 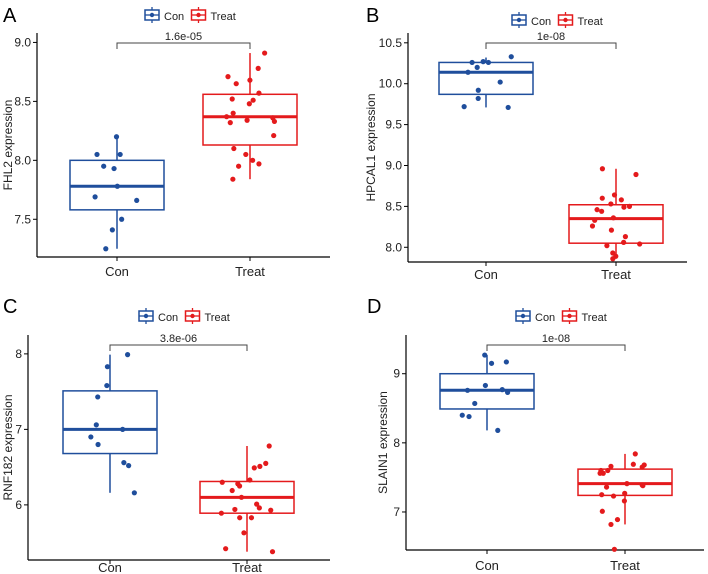 What do you see at coordinates (8, 447) in the screenshot?
I see `y-axis-title: RNF182 expression` at bounding box center [8, 447].